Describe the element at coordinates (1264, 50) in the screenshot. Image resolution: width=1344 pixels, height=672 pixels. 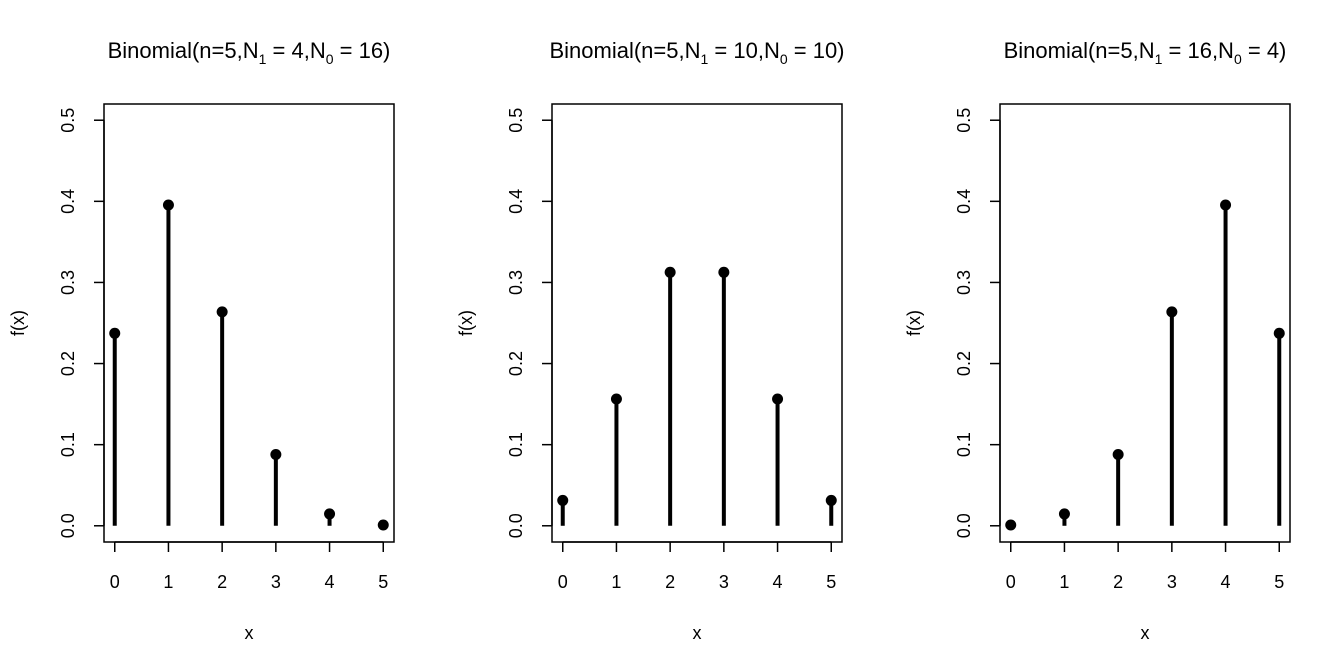
I see `title-text: = 4)` at that location.